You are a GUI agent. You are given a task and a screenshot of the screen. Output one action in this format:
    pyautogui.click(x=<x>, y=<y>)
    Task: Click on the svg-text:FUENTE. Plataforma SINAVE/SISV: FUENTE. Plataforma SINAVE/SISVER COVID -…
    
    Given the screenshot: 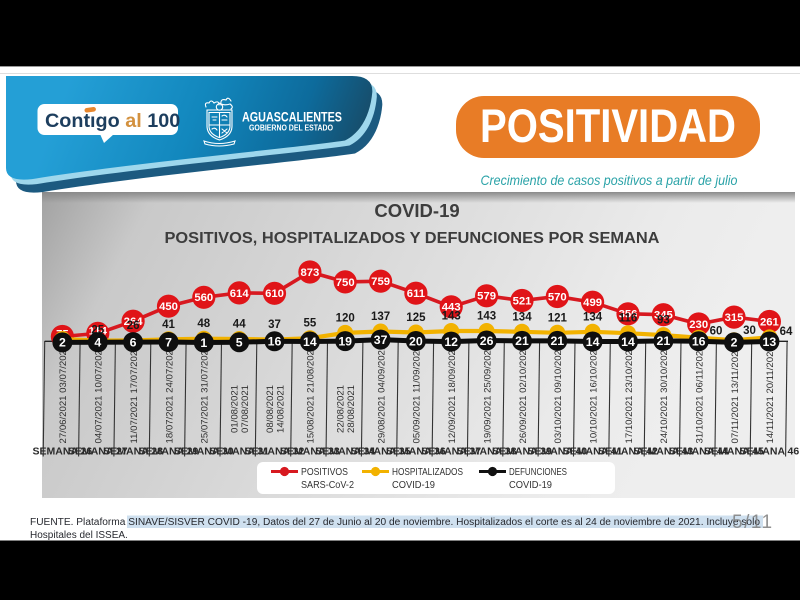 What is the action you would take?
    pyautogui.click(x=395, y=522)
    